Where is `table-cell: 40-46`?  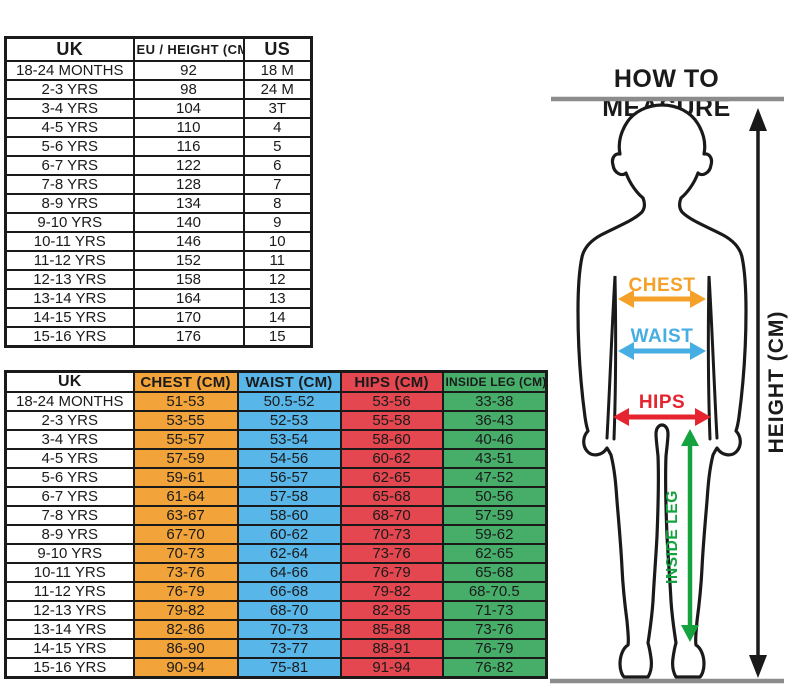
table-cell: 40-46 is located at coordinates (494, 439).